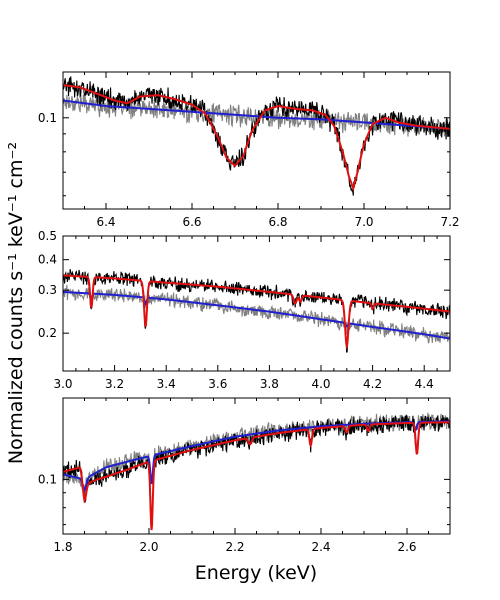 The width and height of the screenshot is (500, 600). What do you see at coordinates (105, 222) in the screenshot?
I see `panel-1-x-tick-label: 6.4` at bounding box center [105, 222].